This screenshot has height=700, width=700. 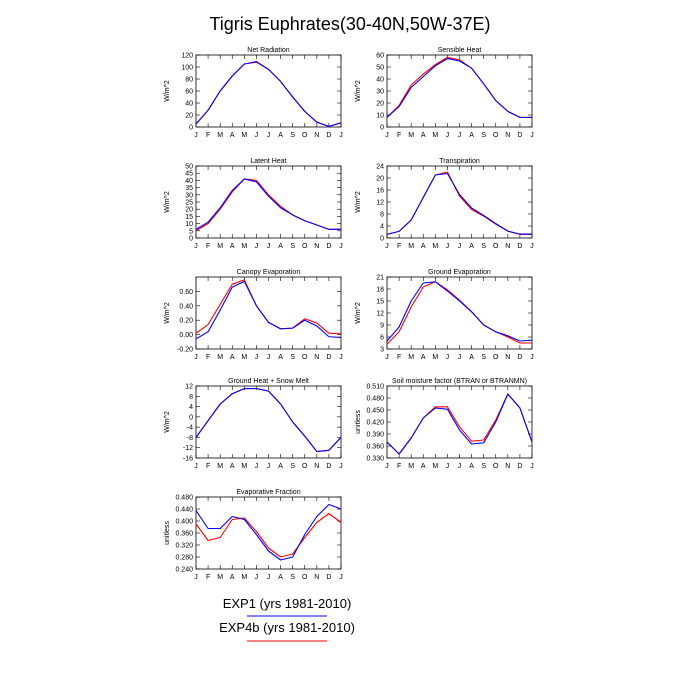 What do you see at coordinates (190, 428) in the screenshot?
I see `y-tick-label: -4` at bounding box center [190, 428].